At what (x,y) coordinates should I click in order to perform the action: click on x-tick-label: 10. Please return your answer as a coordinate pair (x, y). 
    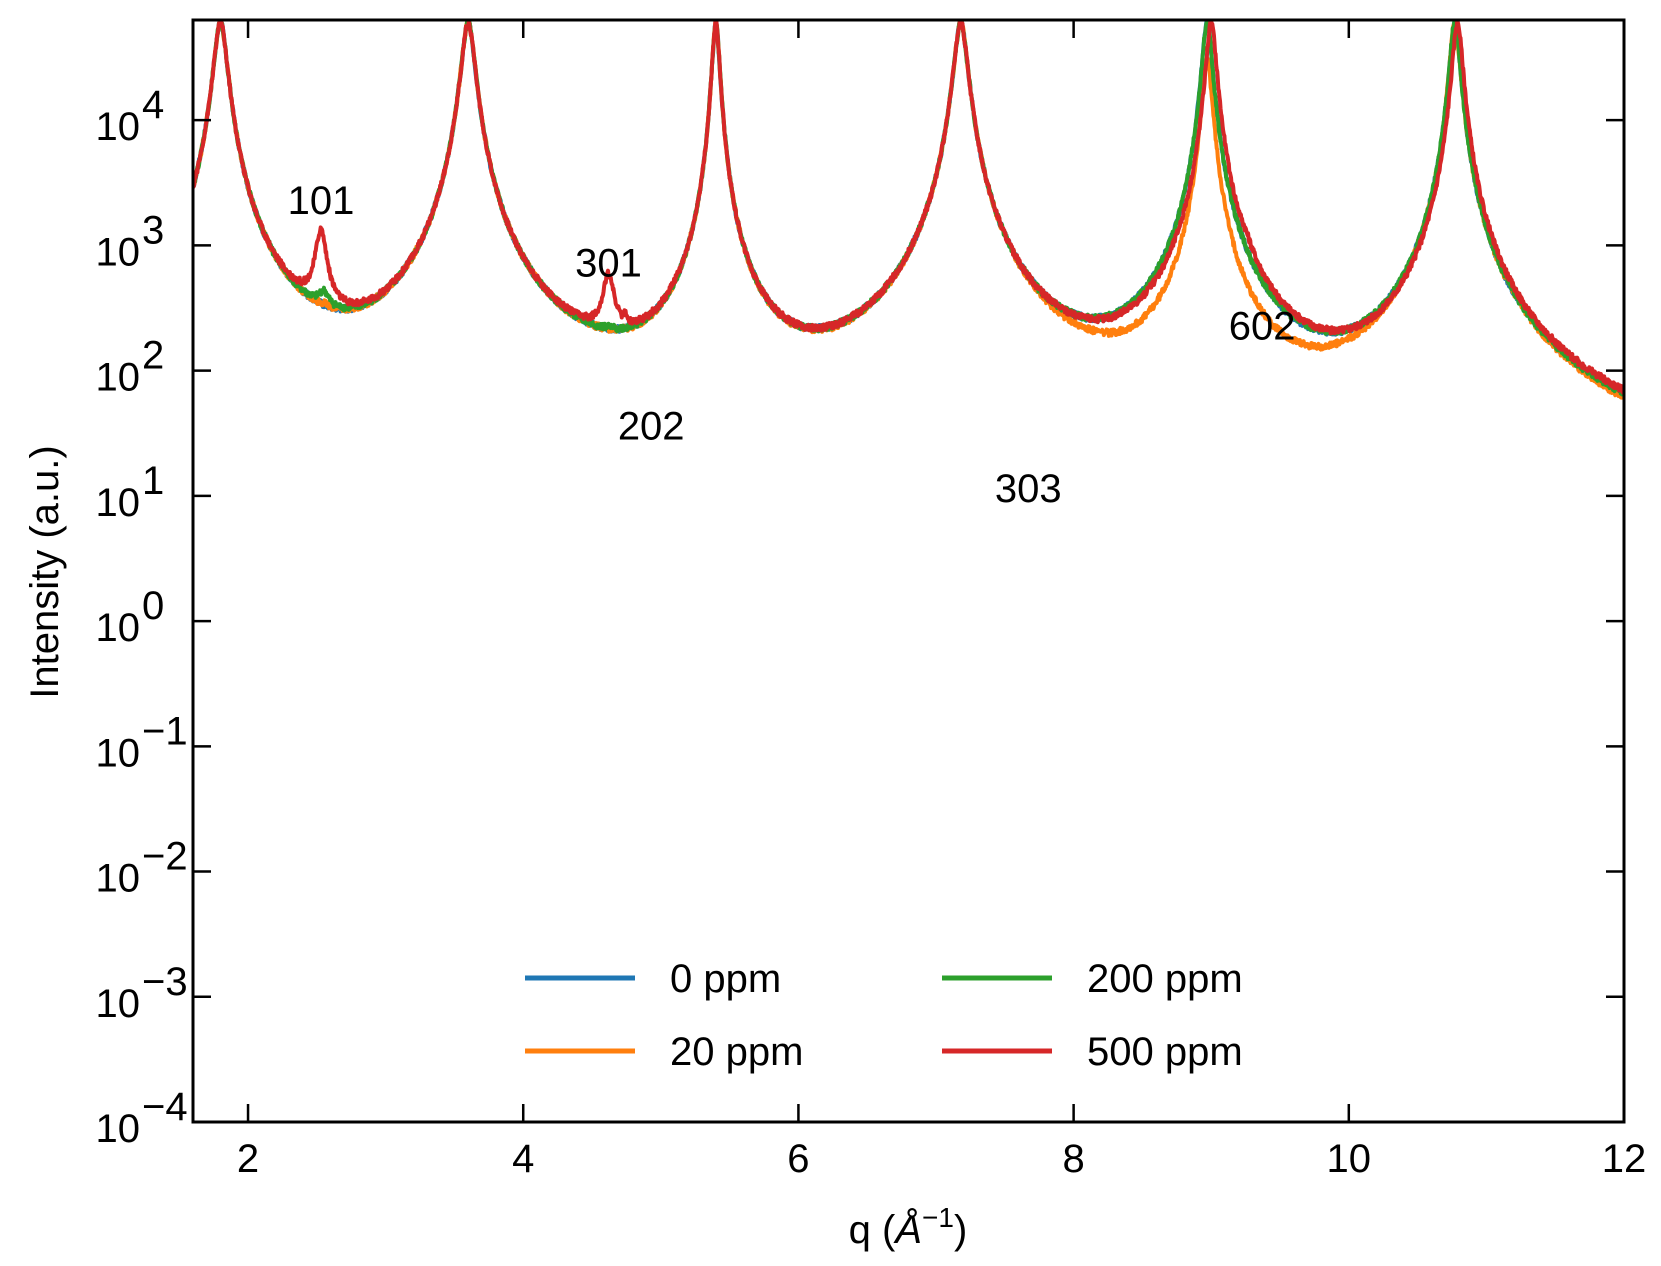
    Looking at the image, I should click on (1349, 1159).